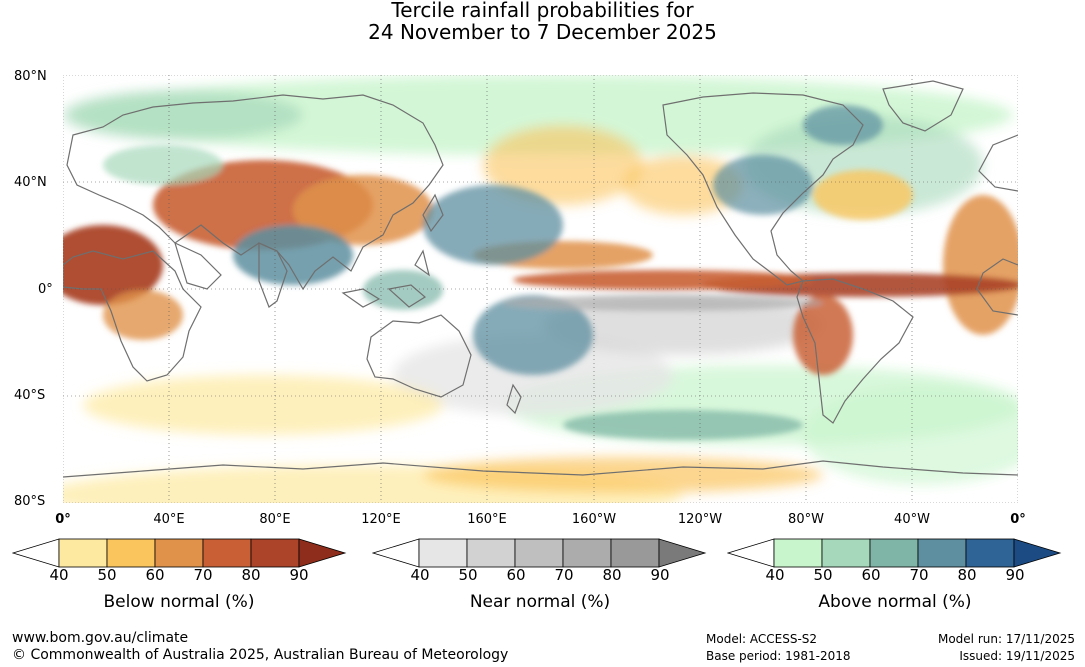  What do you see at coordinates (30, 76) in the screenshot?
I see `lat-label-80n: 80°N` at bounding box center [30, 76].